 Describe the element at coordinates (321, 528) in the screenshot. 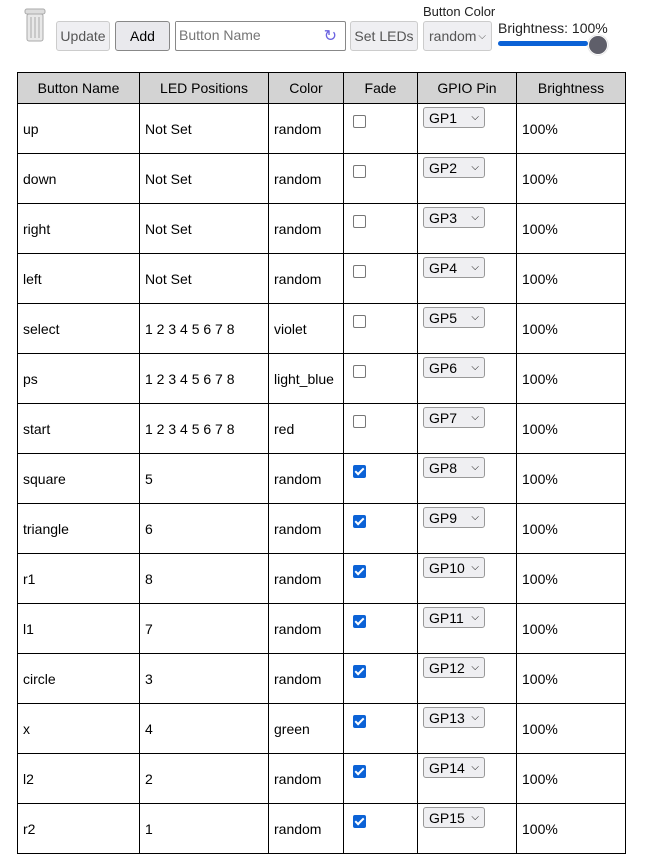

I see `table-row: triangle 6 random GP9 ⌵ 100%` at that location.